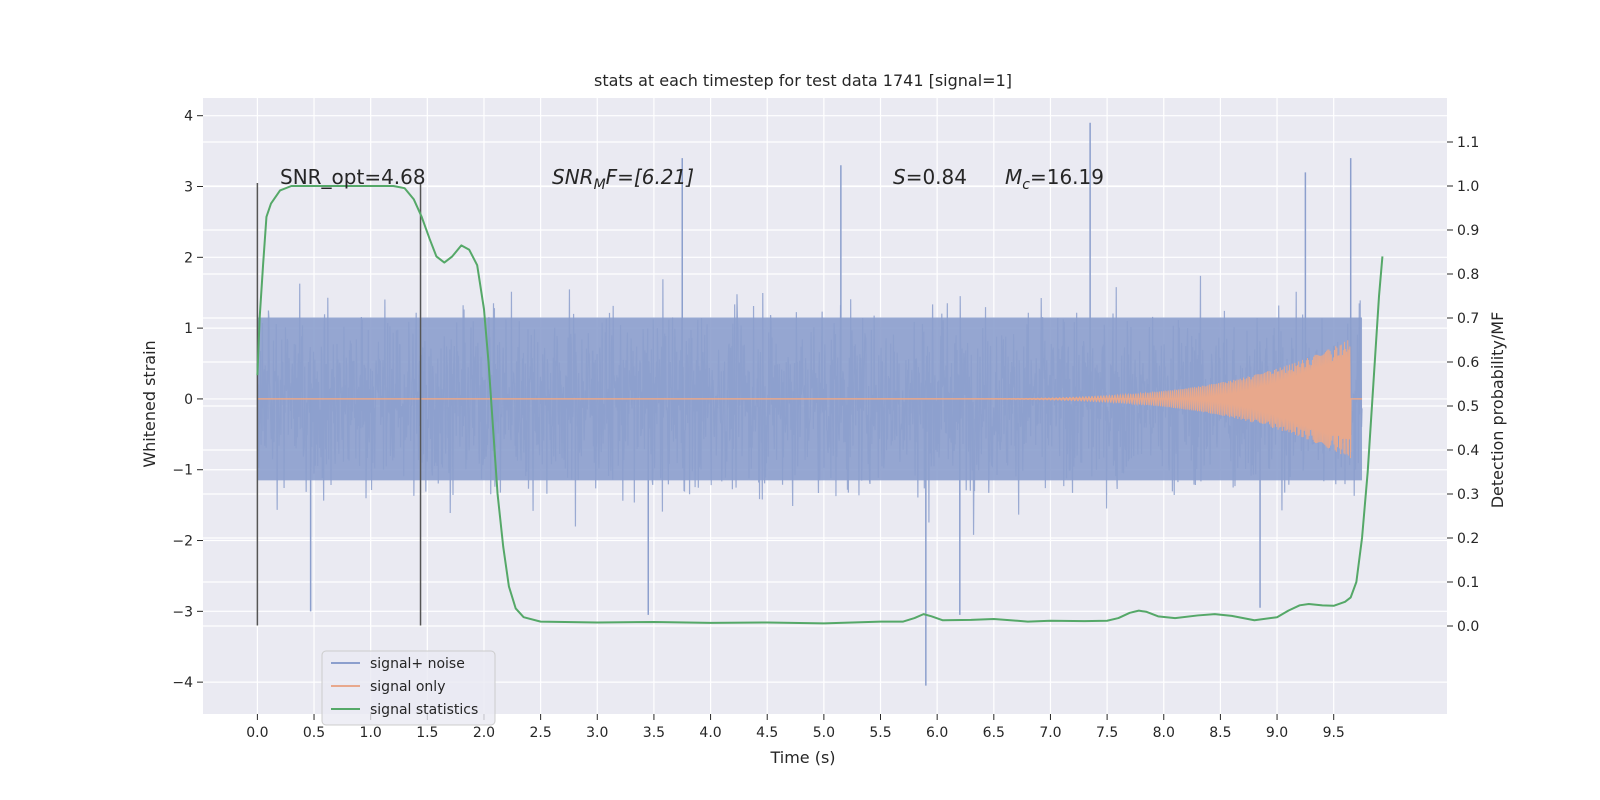 This screenshot has height=800, width=1600. What do you see at coordinates (1277, 733) in the screenshot?
I see `x-tick-label-18: 9.0` at bounding box center [1277, 733].